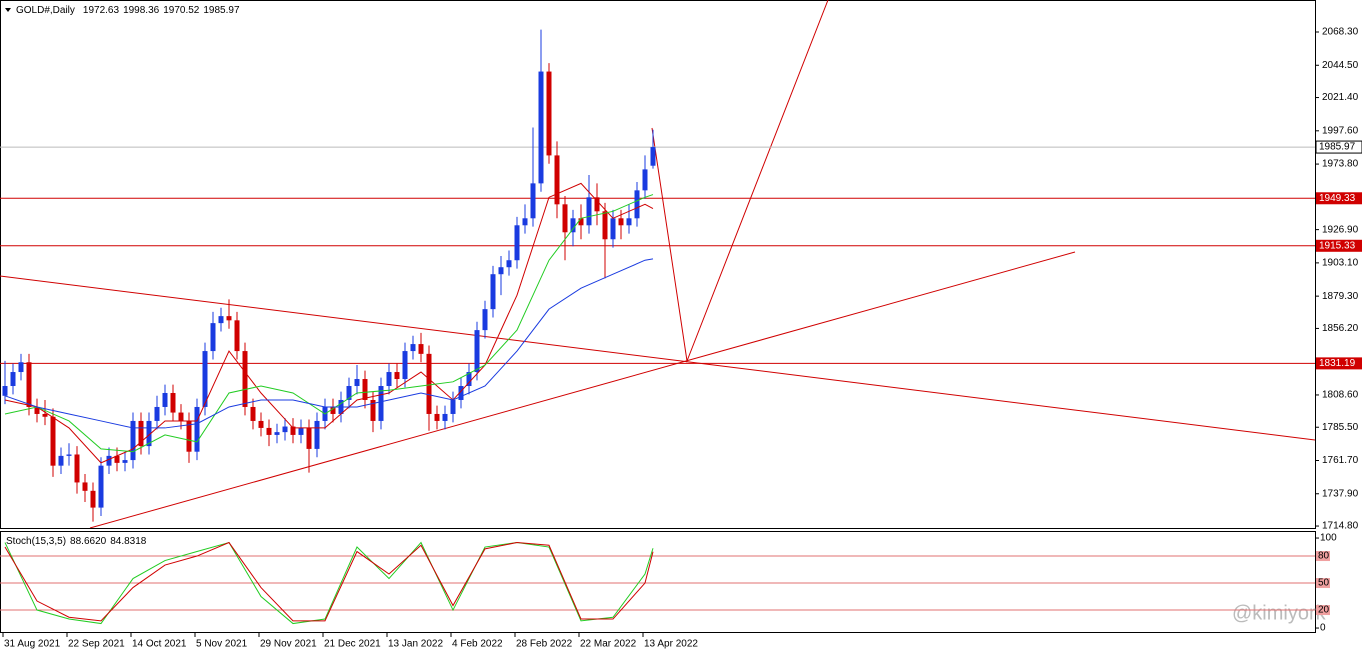 Image resolution: width=1362 pixels, height=655 pixels. What do you see at coordinates (1340, 296) in the screenshot?
I see `y-tick-label: 1879.30` at bounding box center [1340, 296].